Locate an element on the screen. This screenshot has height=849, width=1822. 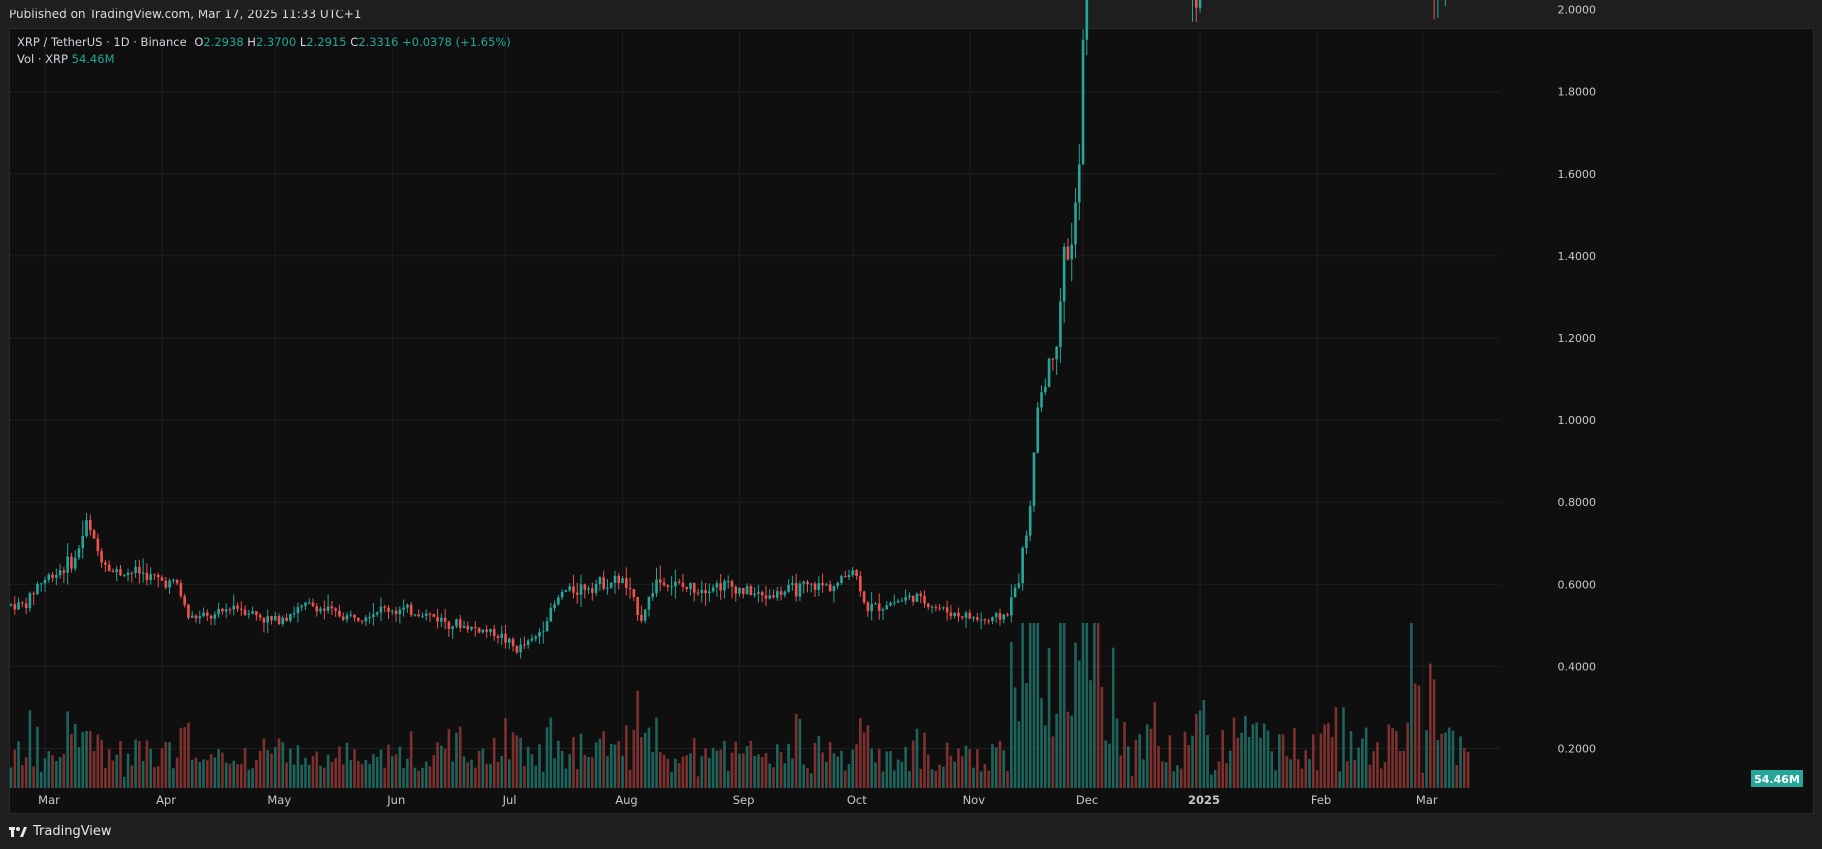
low-label: L is located at coordinates (303, 42).